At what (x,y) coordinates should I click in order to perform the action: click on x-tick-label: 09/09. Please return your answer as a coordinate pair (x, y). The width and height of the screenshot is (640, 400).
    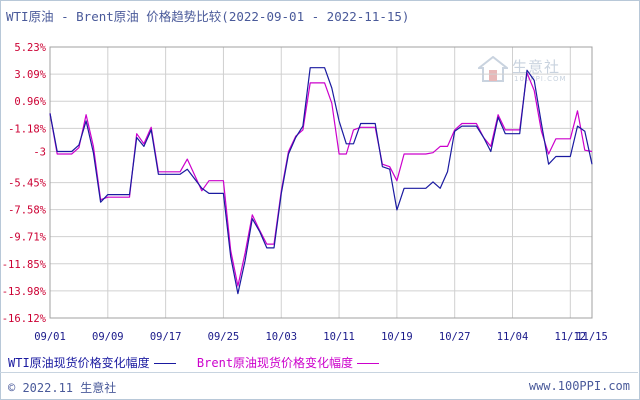
    Looking at the image, I should click on (108, 337).